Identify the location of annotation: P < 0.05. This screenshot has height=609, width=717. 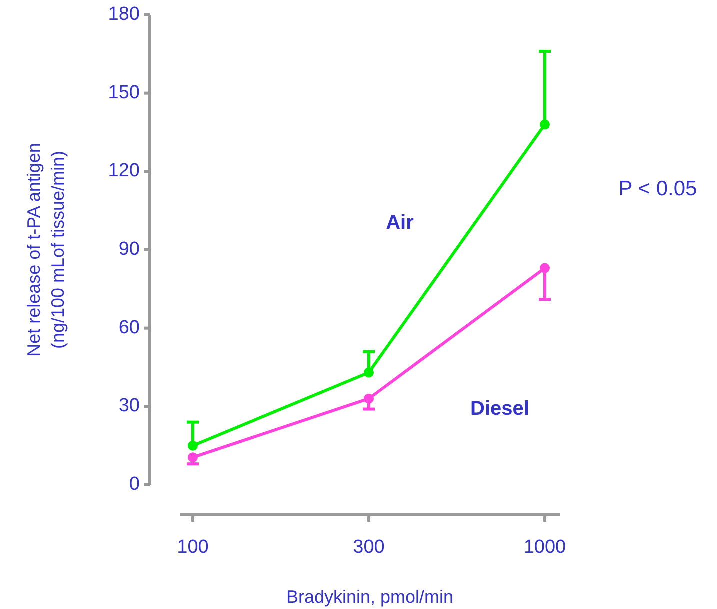
(658, 189).